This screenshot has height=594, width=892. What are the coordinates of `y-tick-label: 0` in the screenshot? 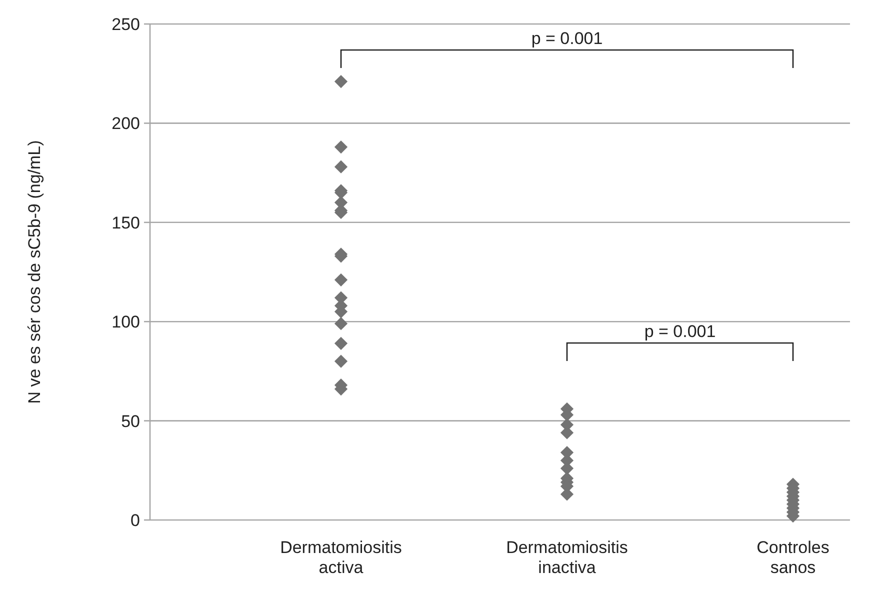 It's located at (135, 520).